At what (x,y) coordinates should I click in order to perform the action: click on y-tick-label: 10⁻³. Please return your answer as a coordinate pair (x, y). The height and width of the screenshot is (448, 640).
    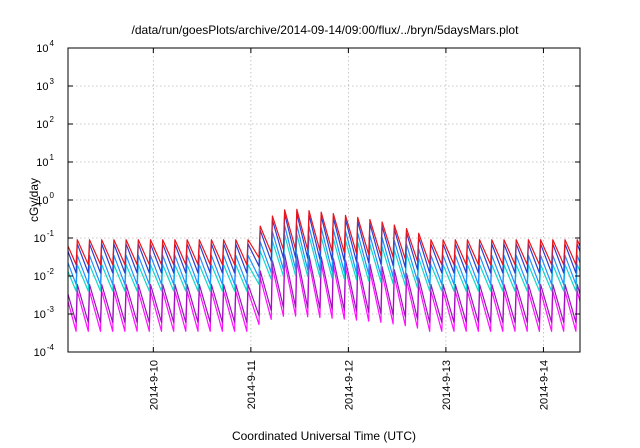
    Looking at the image, I should click on (44, 313).